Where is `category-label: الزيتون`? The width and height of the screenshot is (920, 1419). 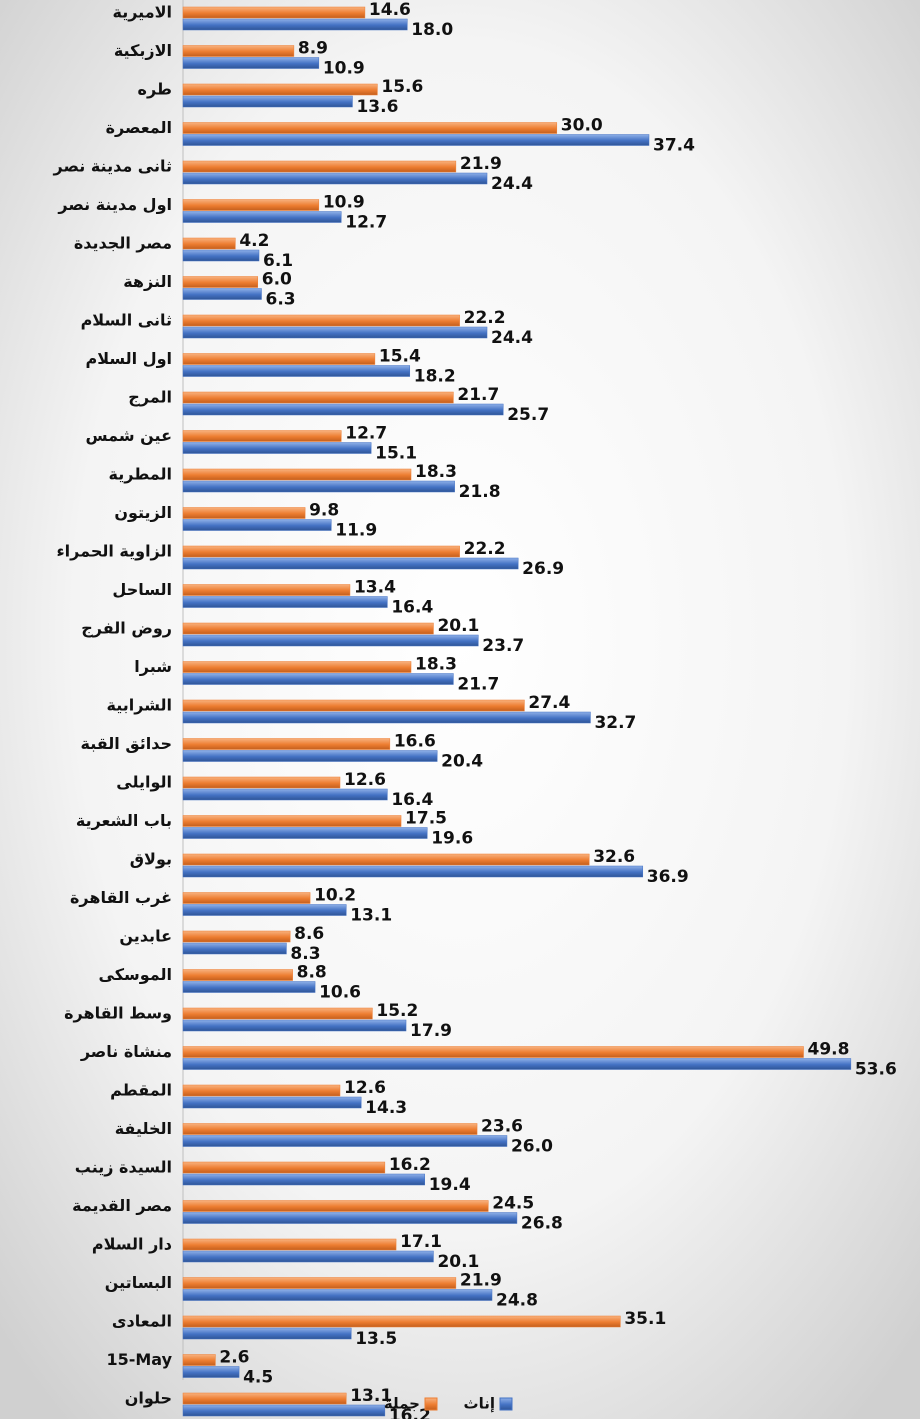 category-label: الزيتون is located at coordinates (143, 512).